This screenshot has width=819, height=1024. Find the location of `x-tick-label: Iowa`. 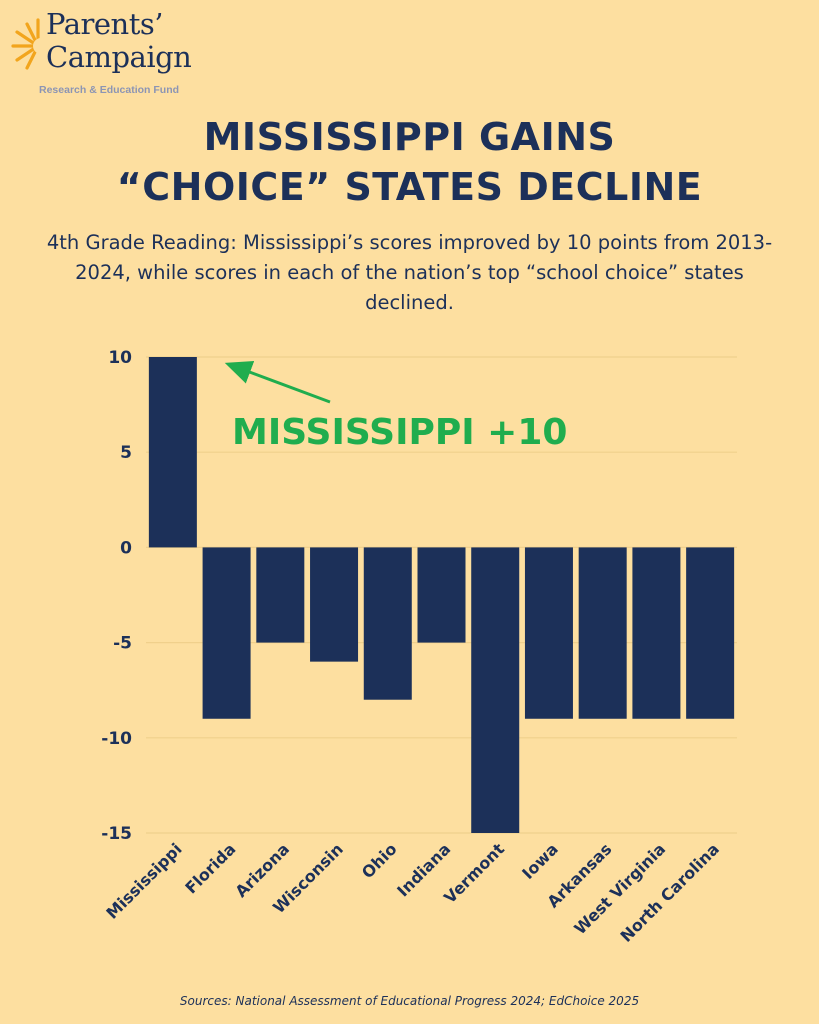

x-tick-label: Iowa is located at coordinates (540, 861).